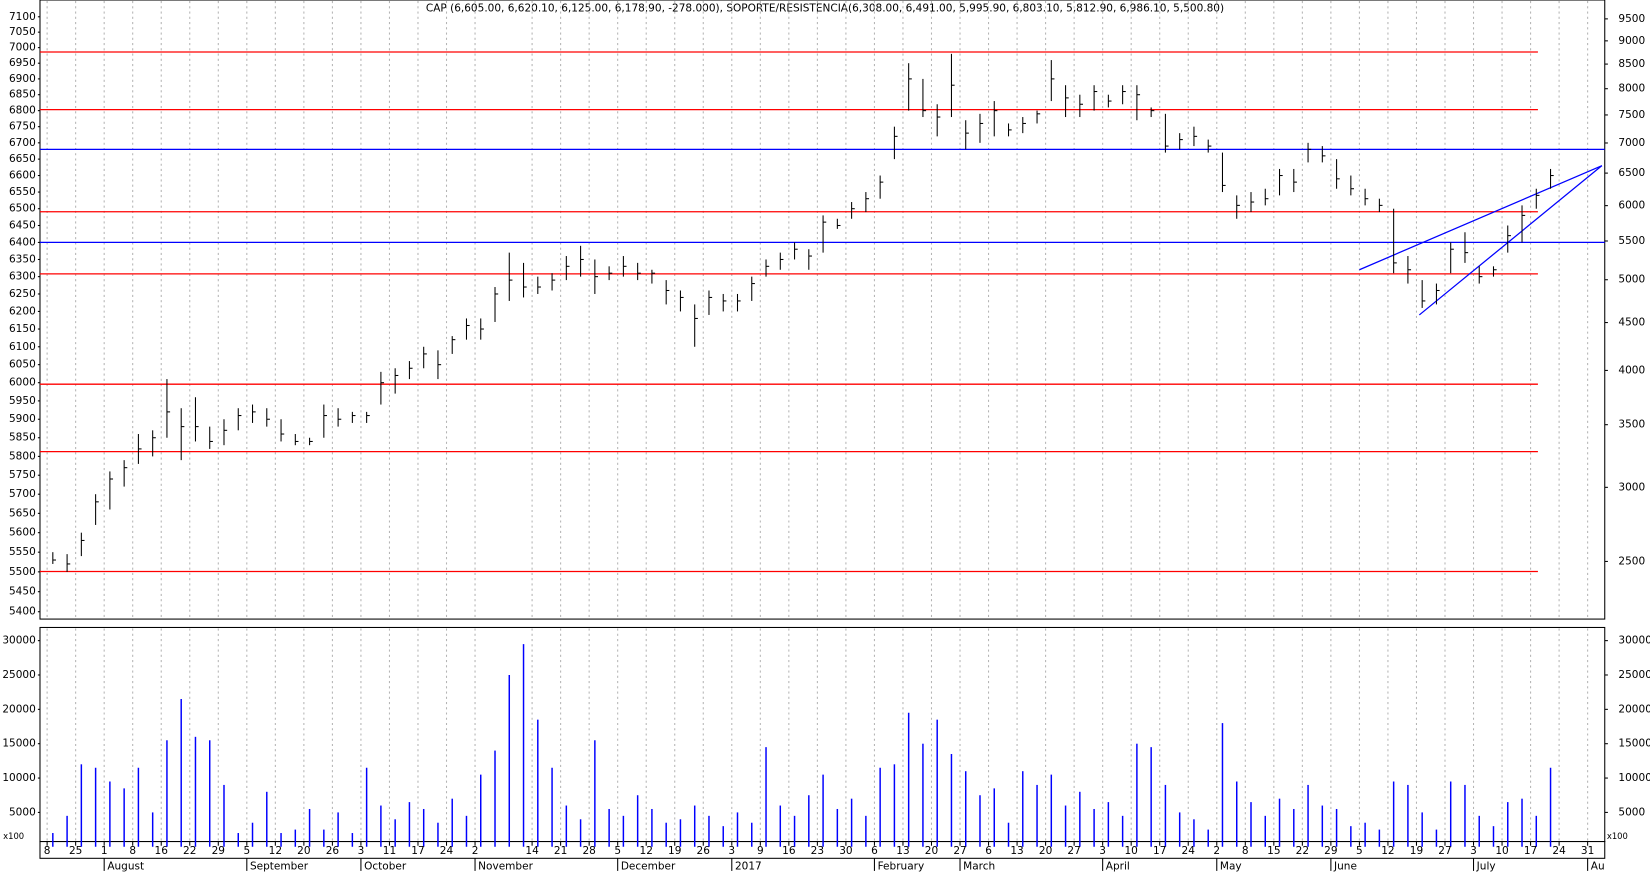  What do you see at coordinates (18, 778) in the screenshot?
I see `volume-tick-label: 10000` at bounding box center [18, 778].